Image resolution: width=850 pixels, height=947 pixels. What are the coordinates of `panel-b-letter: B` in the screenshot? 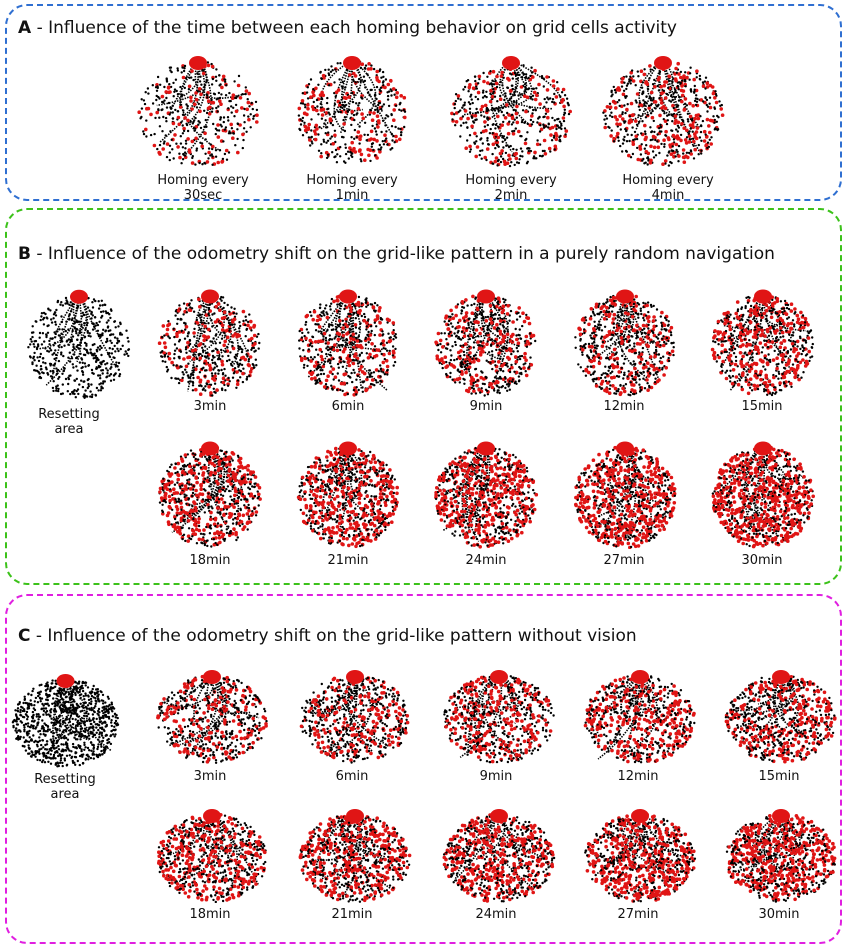 It's located at (24, 254).